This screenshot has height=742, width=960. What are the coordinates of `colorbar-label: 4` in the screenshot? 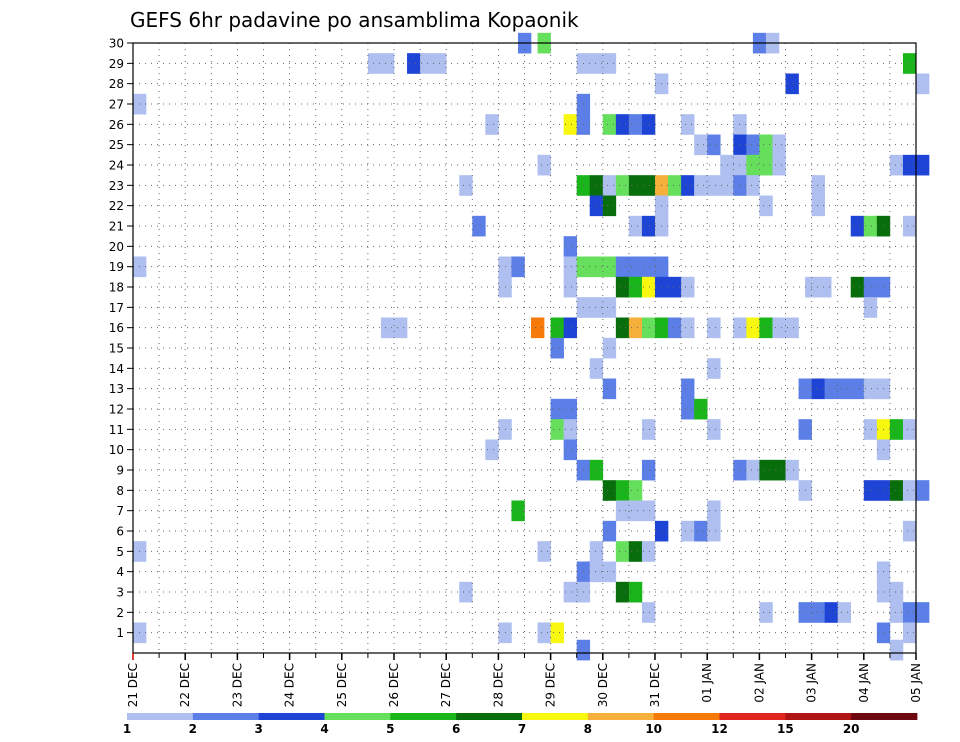 It's located at (324, 729).